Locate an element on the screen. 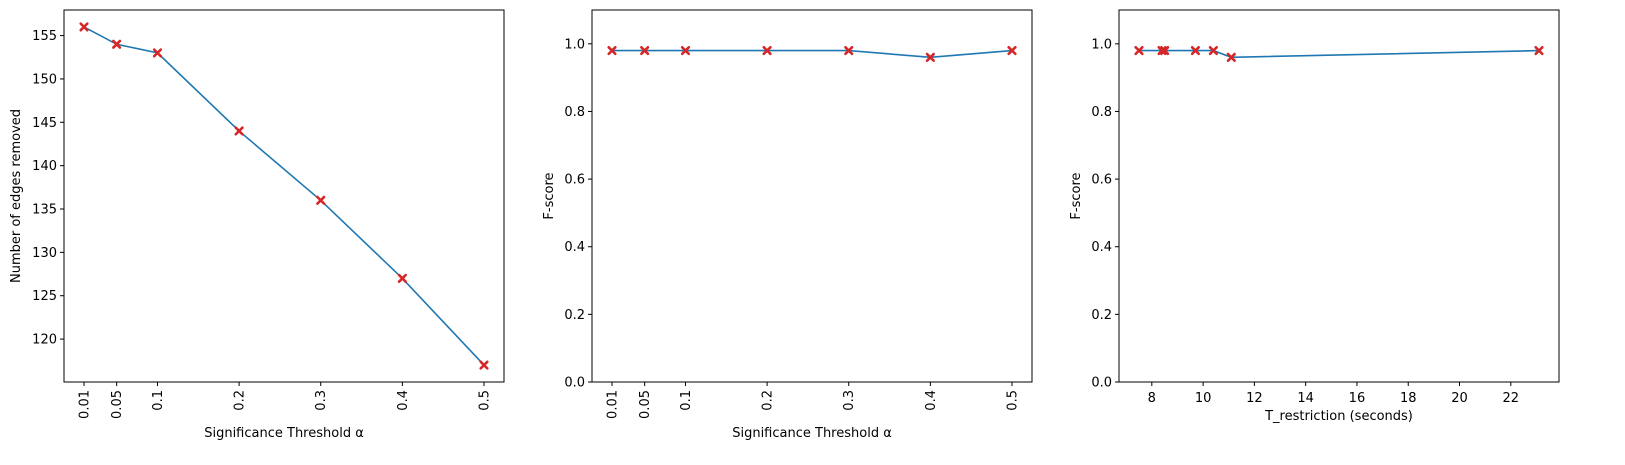 This screenshot has width=1625, height=465. x-axis-label: T_restriction (seconds) is located at coordinates (1338, 416).